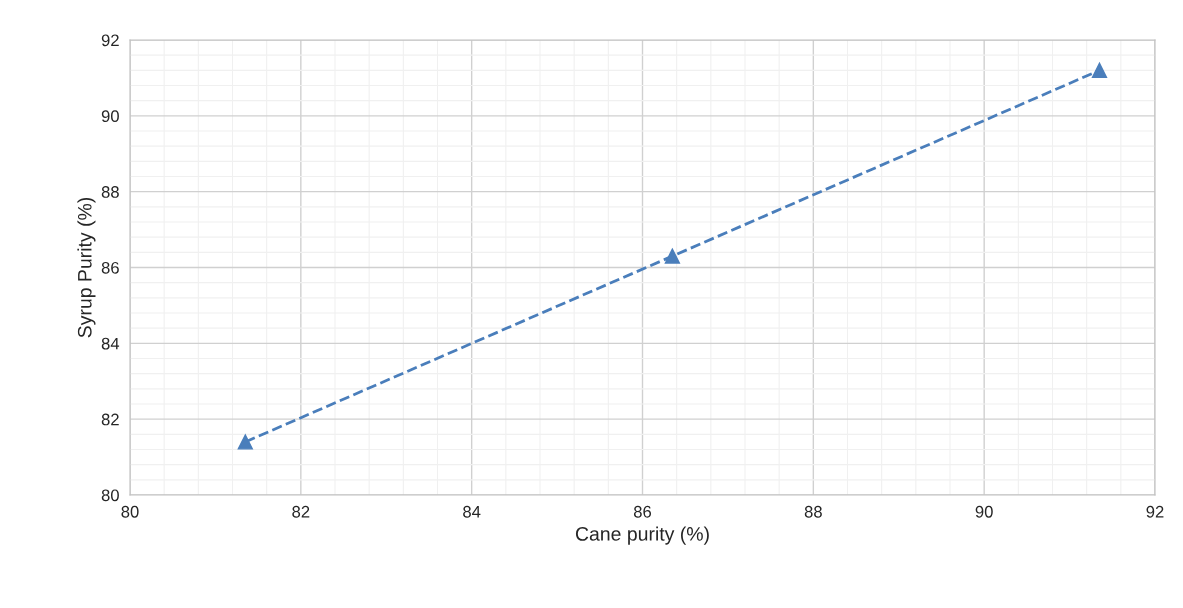 This screenshot has height=608, width=1183. Describe the element at coordinates (642, 511) in the screenshot. I see `x-tick-label: 86` at that location.